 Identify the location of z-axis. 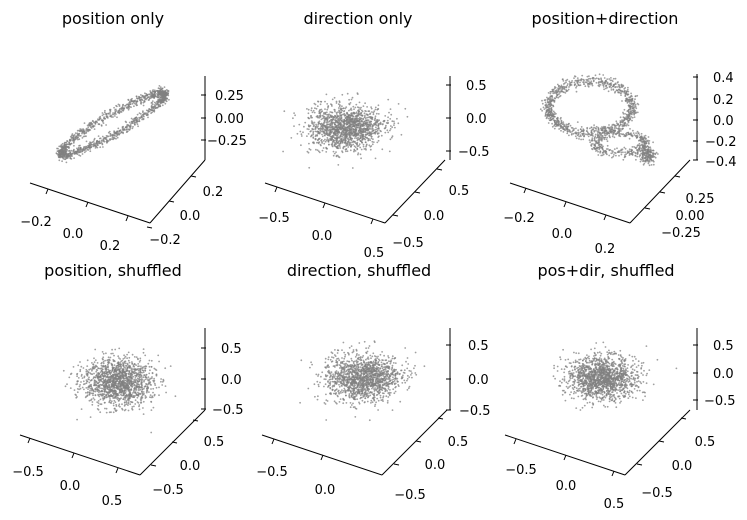
(448, 118).